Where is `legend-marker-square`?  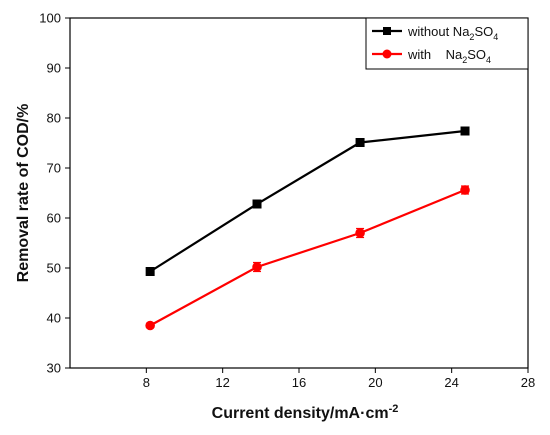 legend-marker-square is located at coordinates (387, 31).